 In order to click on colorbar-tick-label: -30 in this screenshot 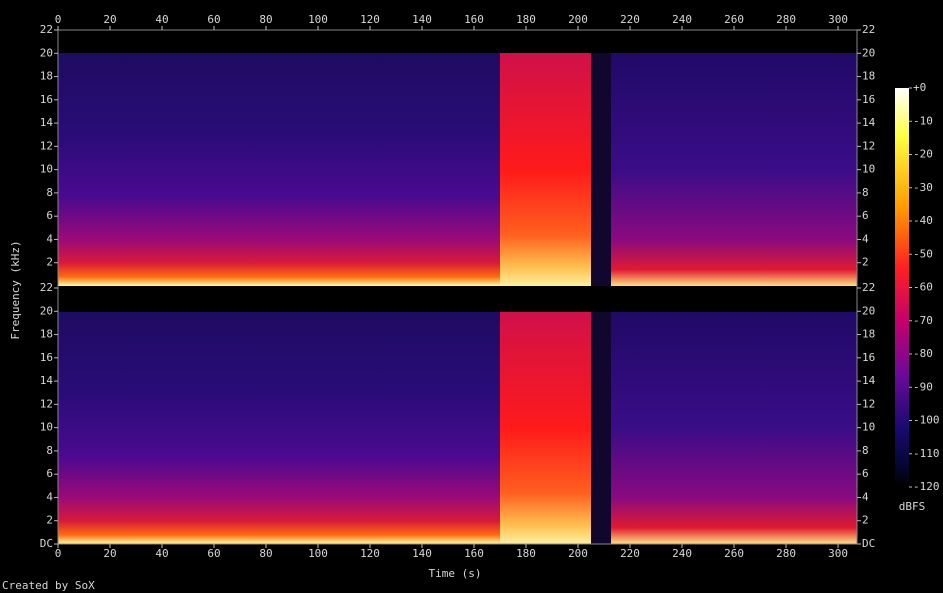, I will do `click(923, 187)`.